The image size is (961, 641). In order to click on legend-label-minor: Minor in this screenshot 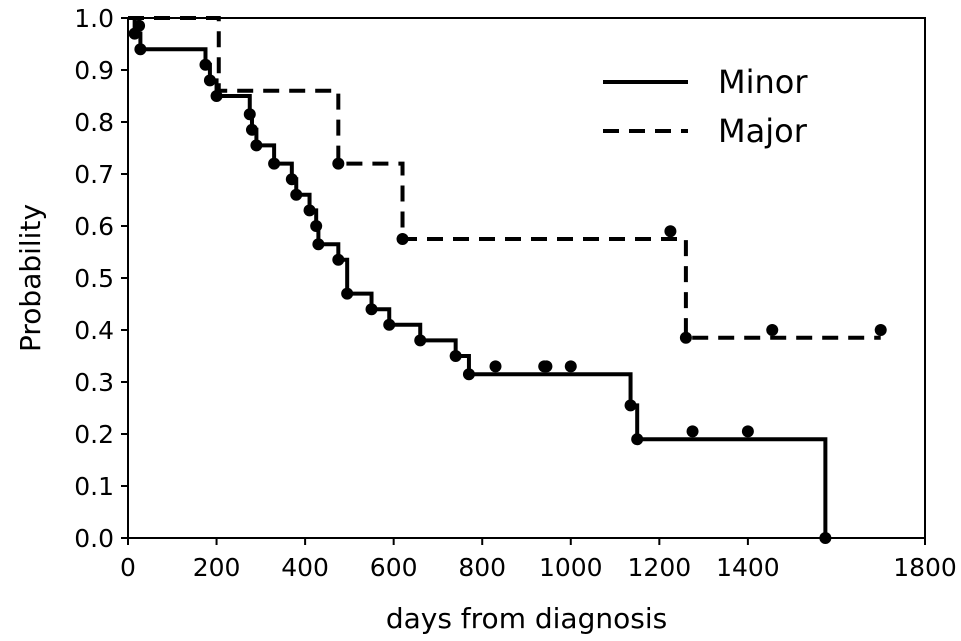, I will do `click(763, 82)`.